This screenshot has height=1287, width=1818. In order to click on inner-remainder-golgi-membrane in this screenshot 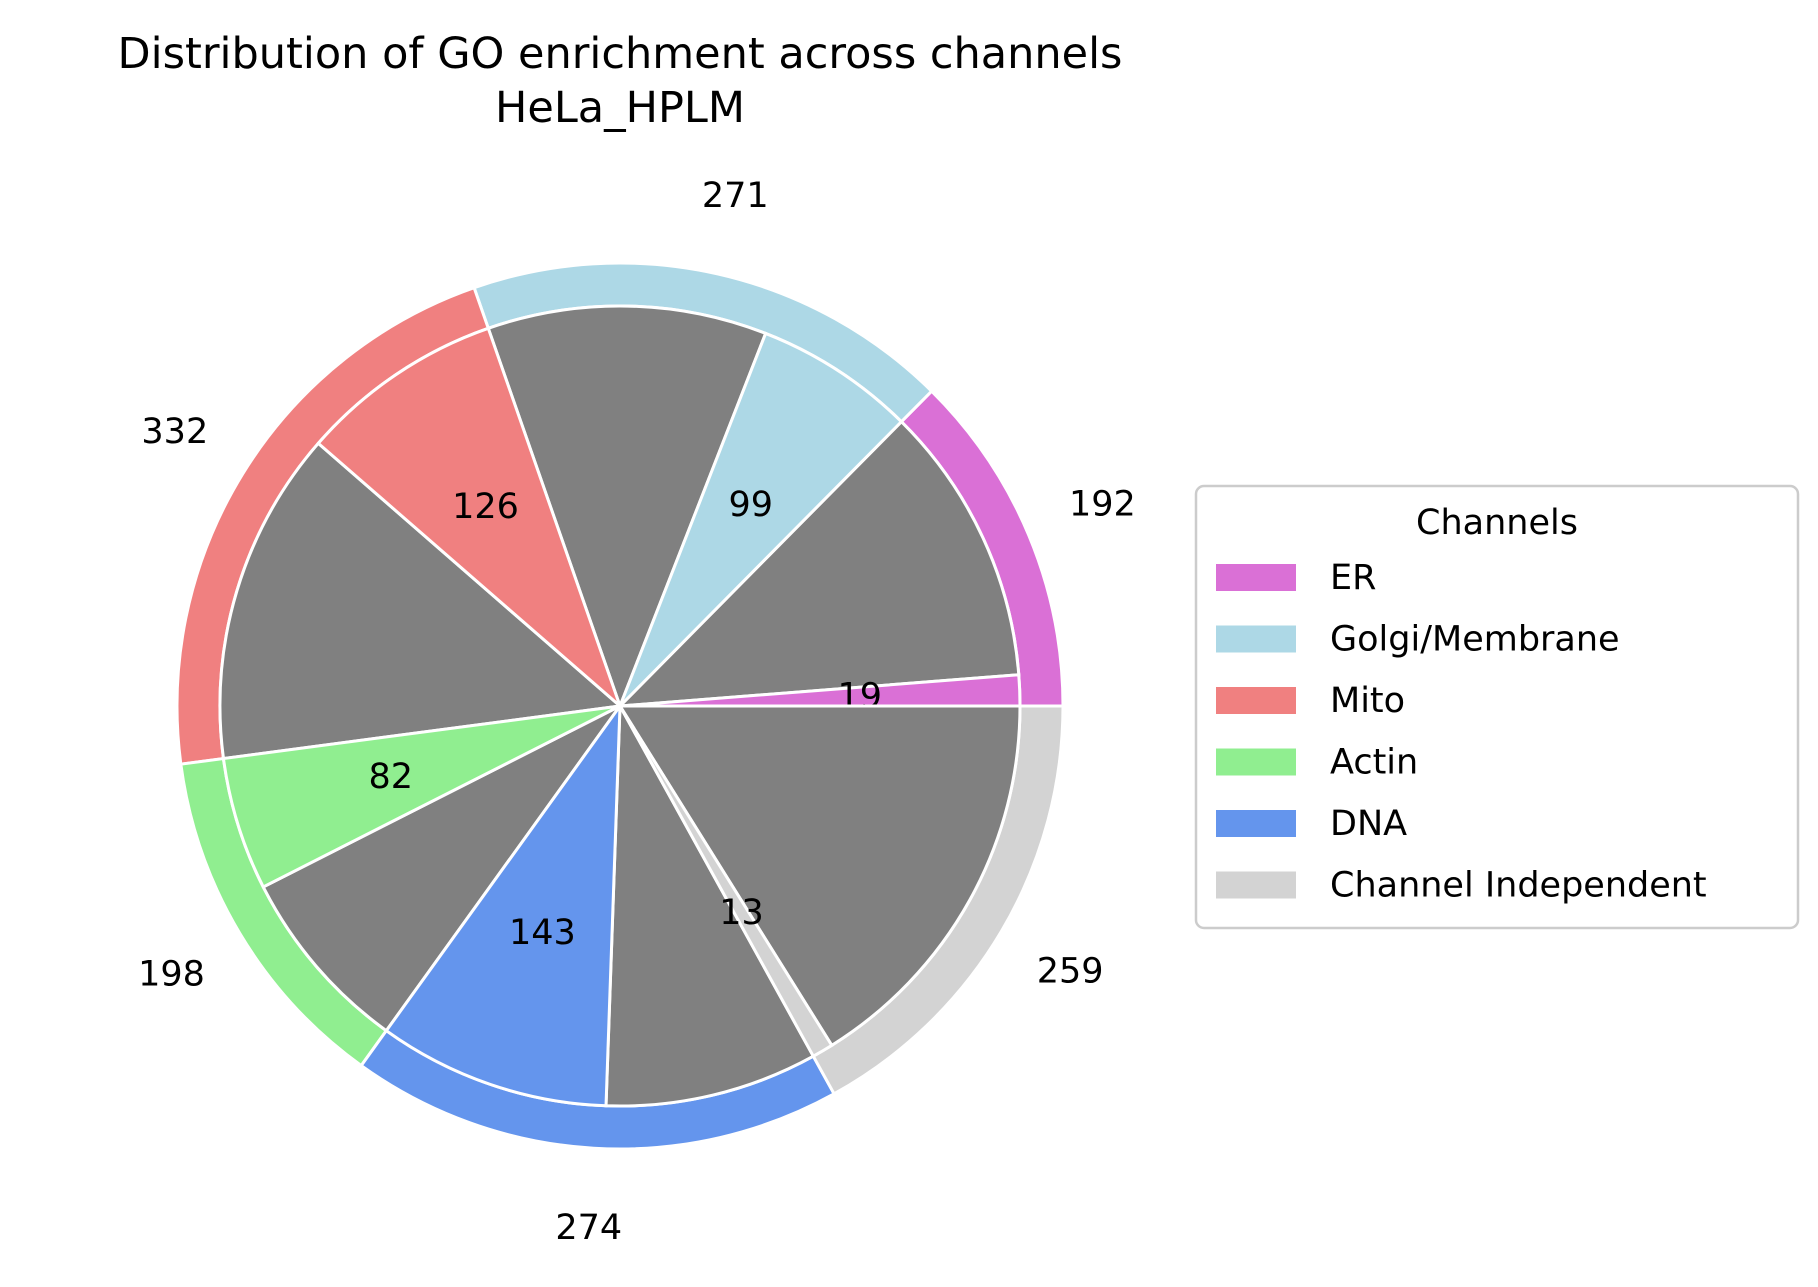, I will do `click(627, 507)`.